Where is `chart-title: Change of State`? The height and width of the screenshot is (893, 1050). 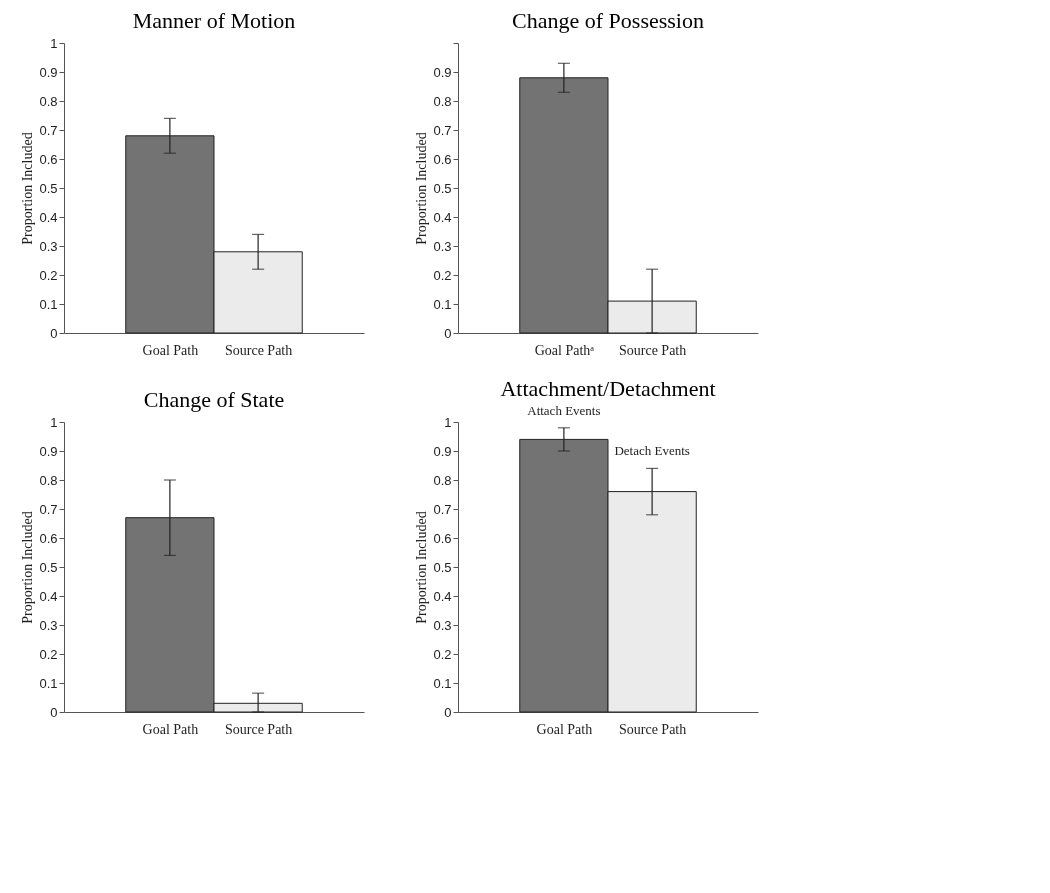 chart-title: Change of State is located at coordinates (214, 399).